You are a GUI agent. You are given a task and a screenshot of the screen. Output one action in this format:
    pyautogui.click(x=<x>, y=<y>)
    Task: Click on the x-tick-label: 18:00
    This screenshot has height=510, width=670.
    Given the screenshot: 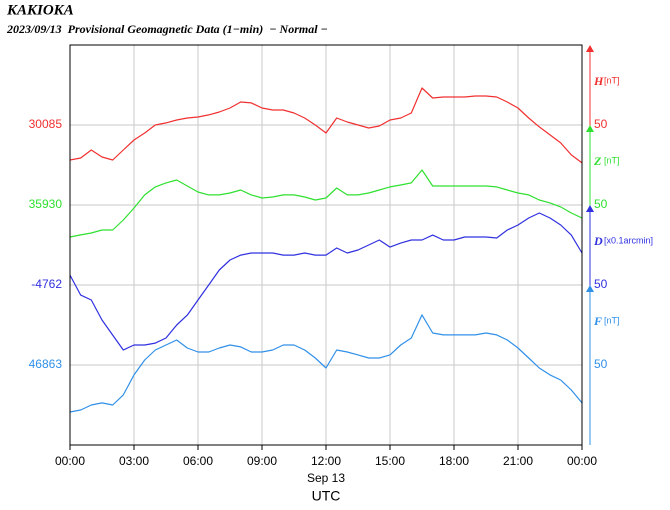 What is the action you would take?
    pyautogui.click(x=454, y=461)
    